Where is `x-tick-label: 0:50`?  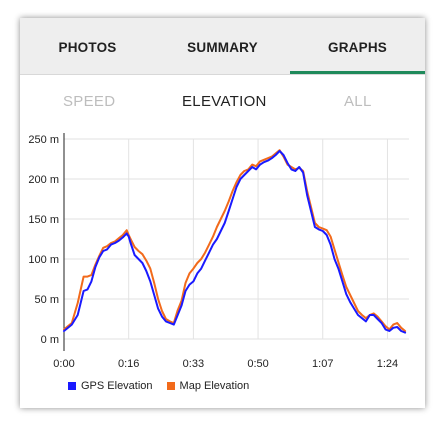
x-tick-label: 0:50 is located at coordinates (257, 364).